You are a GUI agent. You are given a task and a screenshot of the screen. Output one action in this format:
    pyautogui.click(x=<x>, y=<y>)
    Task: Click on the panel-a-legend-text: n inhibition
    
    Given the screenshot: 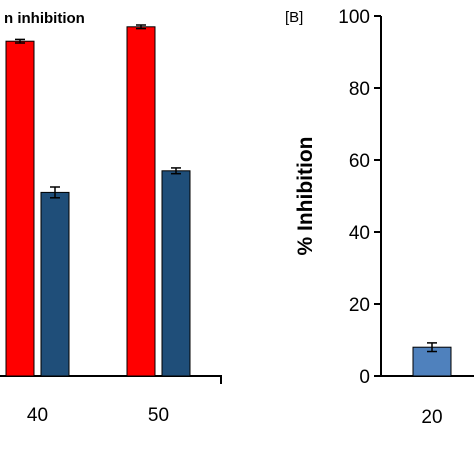 What is the action you would take?
    pyautogui.click(x=44, y=18)
    